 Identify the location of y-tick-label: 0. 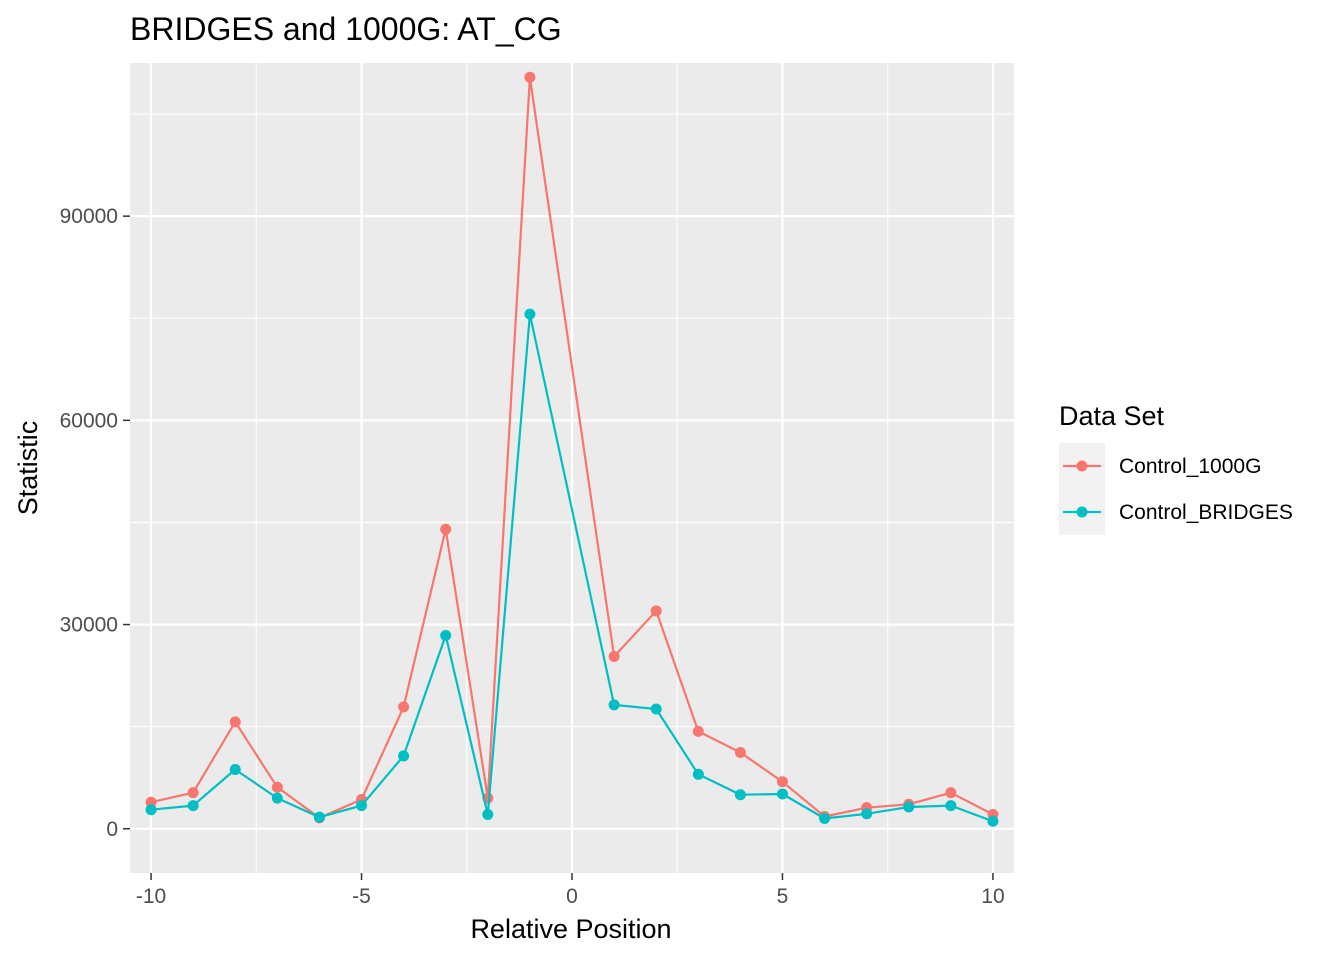
(112, 829).